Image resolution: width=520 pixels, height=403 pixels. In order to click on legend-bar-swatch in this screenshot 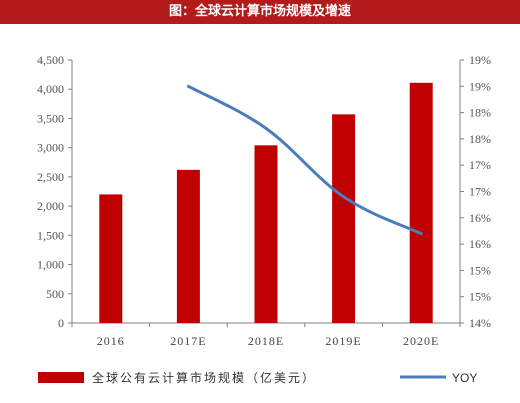, I will do `click(61, 377)`.